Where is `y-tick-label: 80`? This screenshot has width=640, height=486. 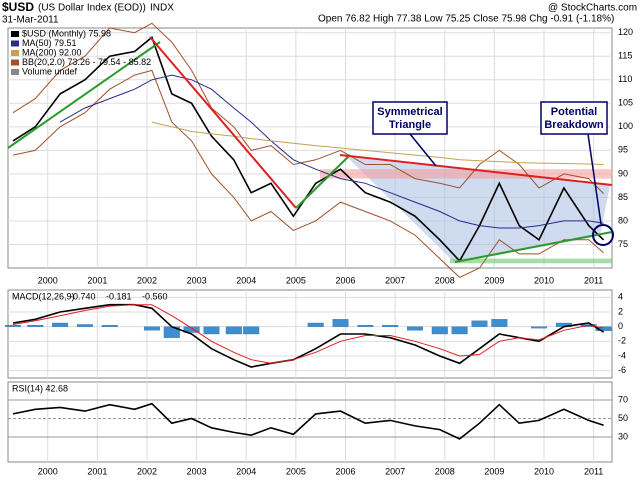 y-tick-label: 80 is located at coordinates (623, 220).